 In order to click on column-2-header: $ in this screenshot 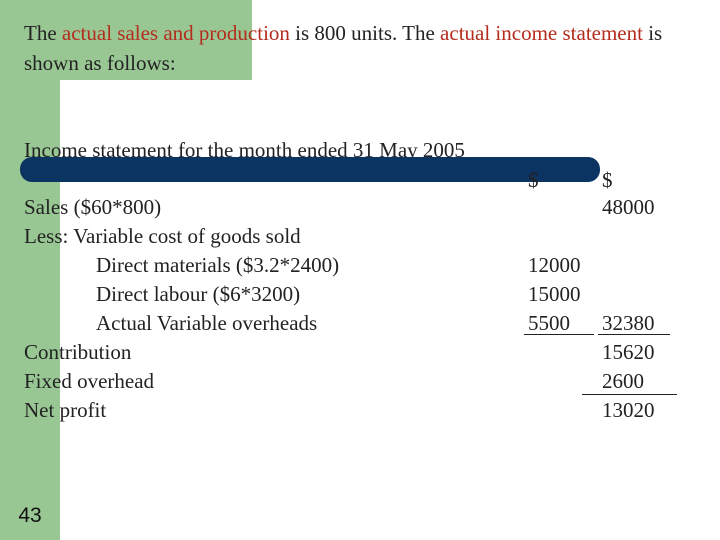, I will do `click(607, 180)`.